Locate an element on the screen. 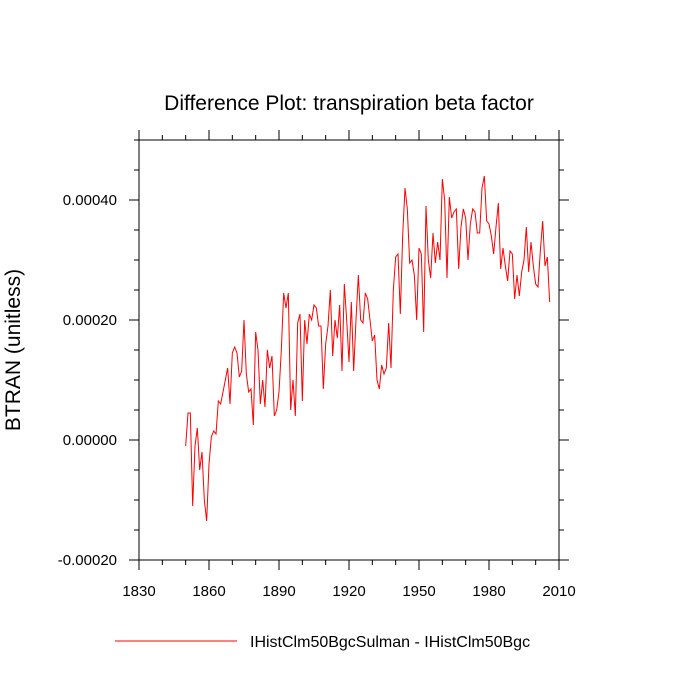  x-tick-label: 1830 is located at coordinates (138, 591).